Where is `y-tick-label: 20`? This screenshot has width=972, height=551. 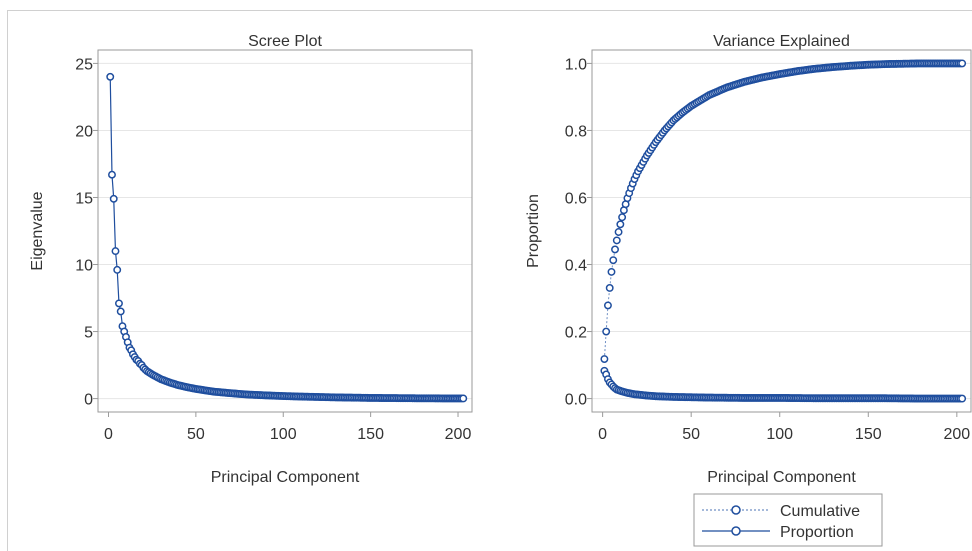
y-tick-label: 20 is located at coordinates (84, 131).